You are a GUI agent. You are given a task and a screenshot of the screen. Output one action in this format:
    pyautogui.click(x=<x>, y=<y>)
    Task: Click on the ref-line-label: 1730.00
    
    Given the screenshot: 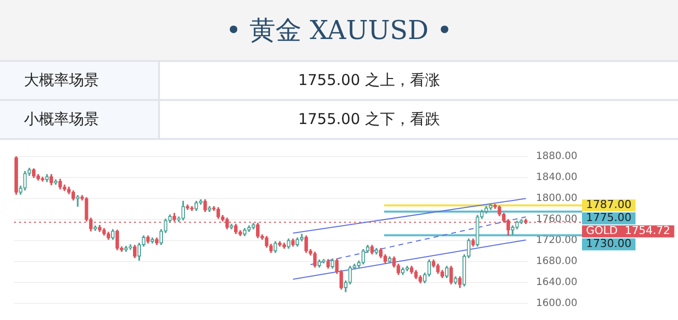 What is the action you would take?
    pyautogui.click(x=609, y=243)
    